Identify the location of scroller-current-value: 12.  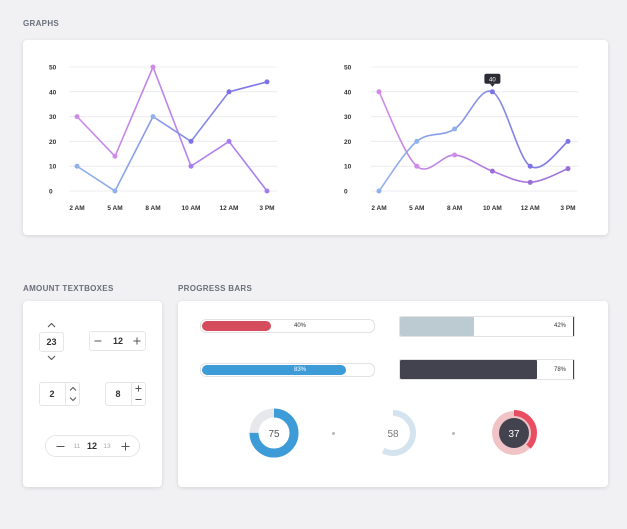
(91, 446).